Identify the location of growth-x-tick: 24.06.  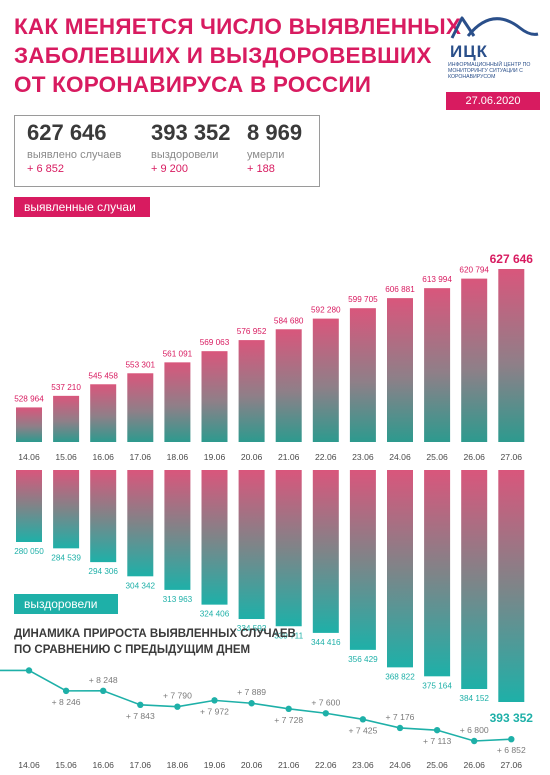
(400, 765).